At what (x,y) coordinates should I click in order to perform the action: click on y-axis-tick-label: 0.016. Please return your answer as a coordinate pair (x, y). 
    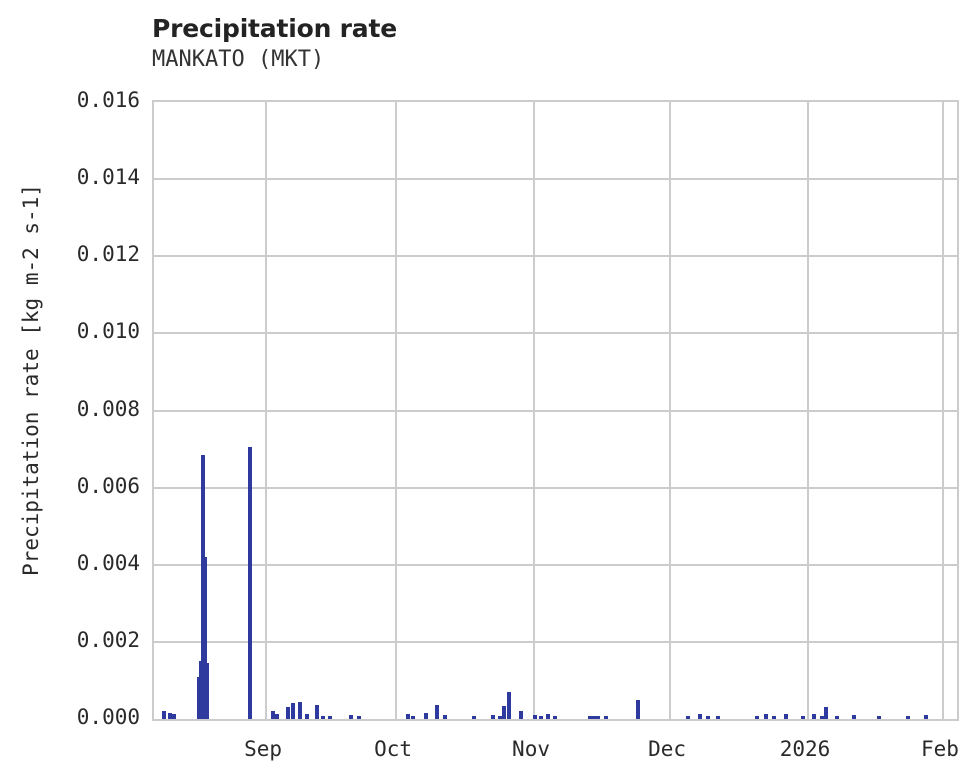
    Looking at the image, I should click on (108, 100).